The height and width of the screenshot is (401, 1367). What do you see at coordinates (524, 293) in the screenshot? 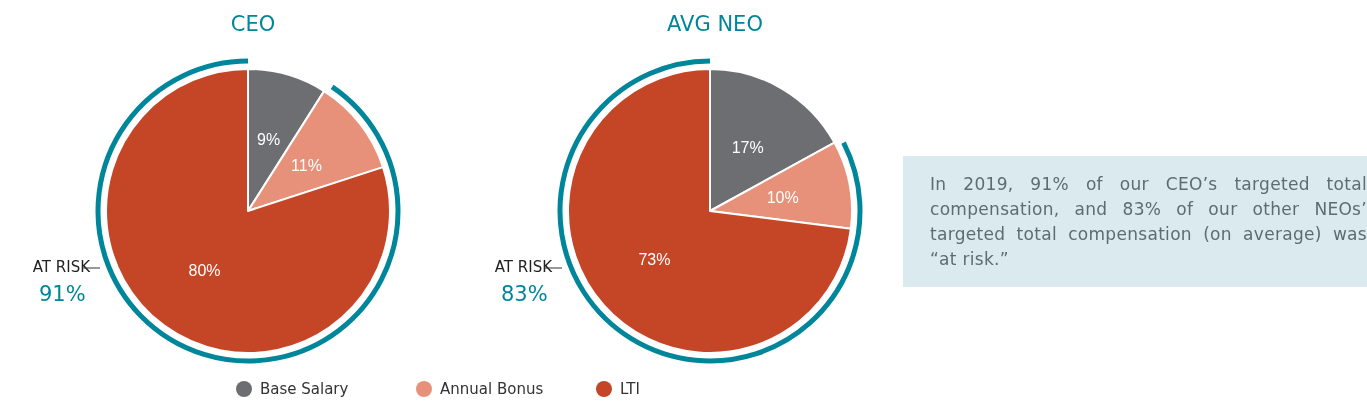
I see `text: 83%` at bounding box center [524, 293].